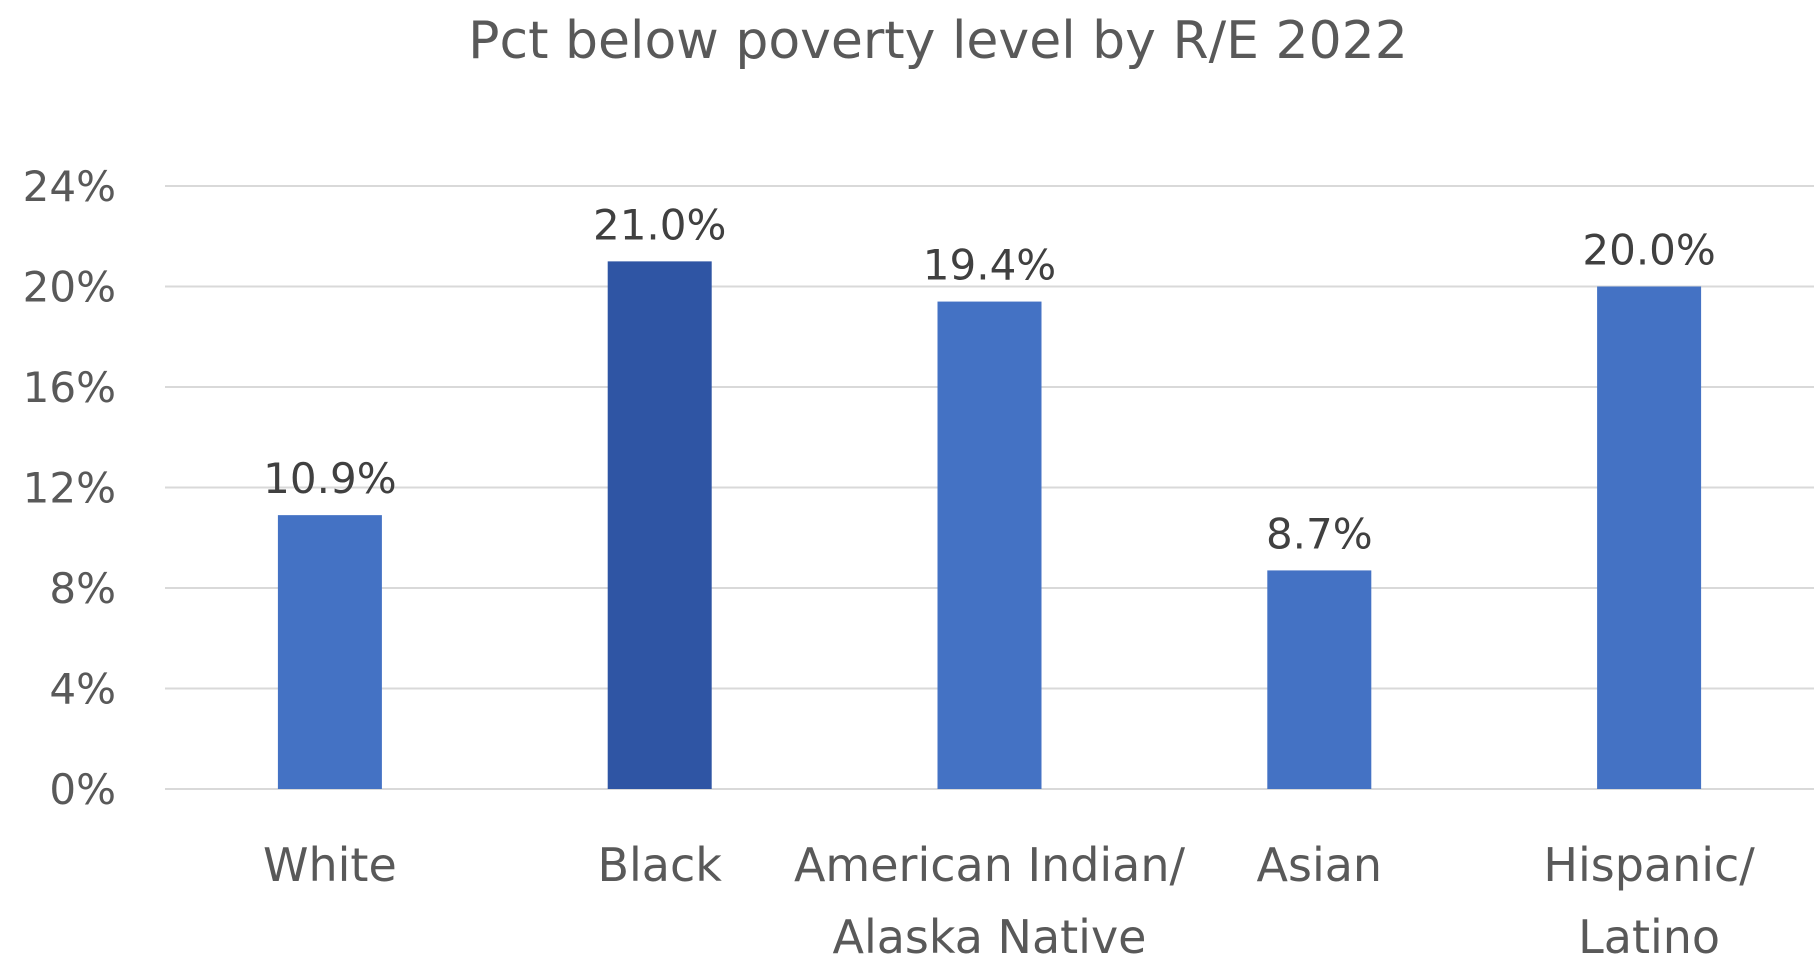  I want to click on y-axis-ticks: 0% 4% 8% 12% 16% 20% 24%, so click(69, 488).